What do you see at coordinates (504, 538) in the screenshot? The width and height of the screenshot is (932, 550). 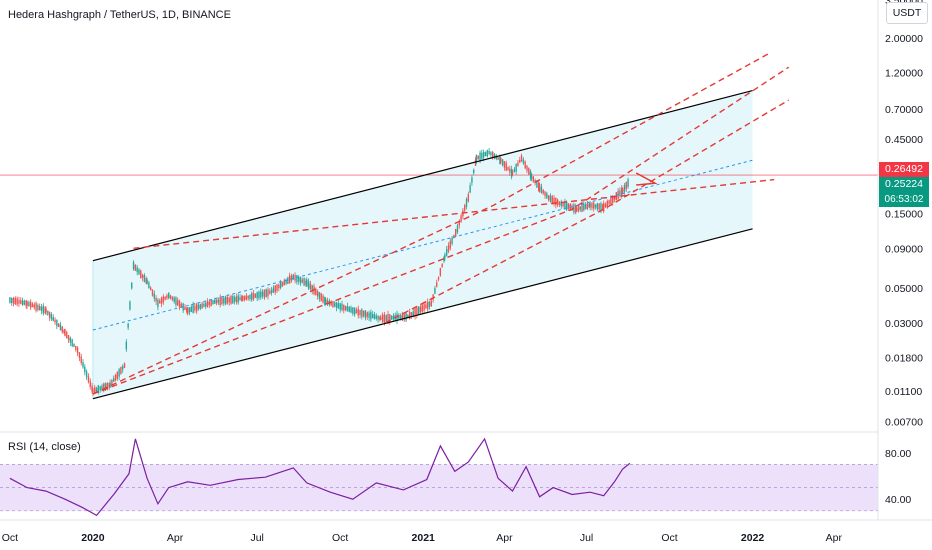 I see `x-tick-Apr-6: Apr` at bounding box center [504, 538].